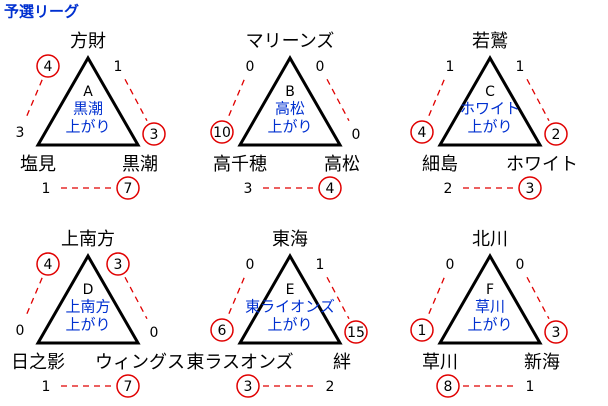  I want to click on team-left: 東ラスオンズ, so click(239, 362).